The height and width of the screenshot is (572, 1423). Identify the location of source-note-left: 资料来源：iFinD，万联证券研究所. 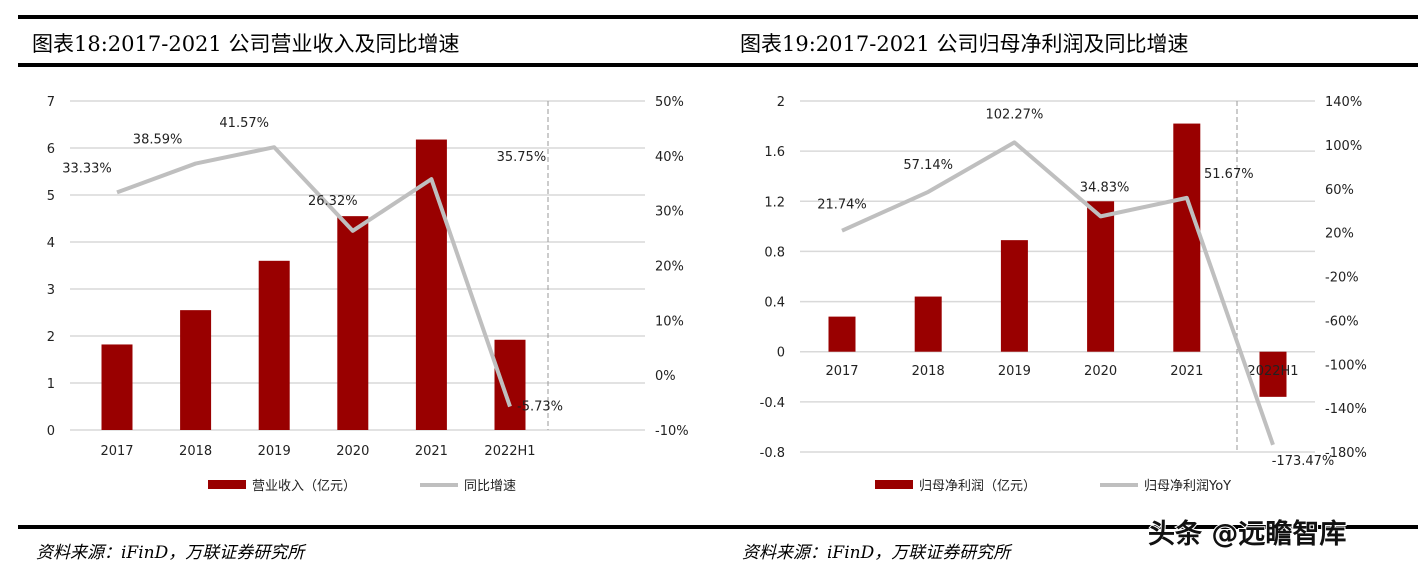
(170, 553).